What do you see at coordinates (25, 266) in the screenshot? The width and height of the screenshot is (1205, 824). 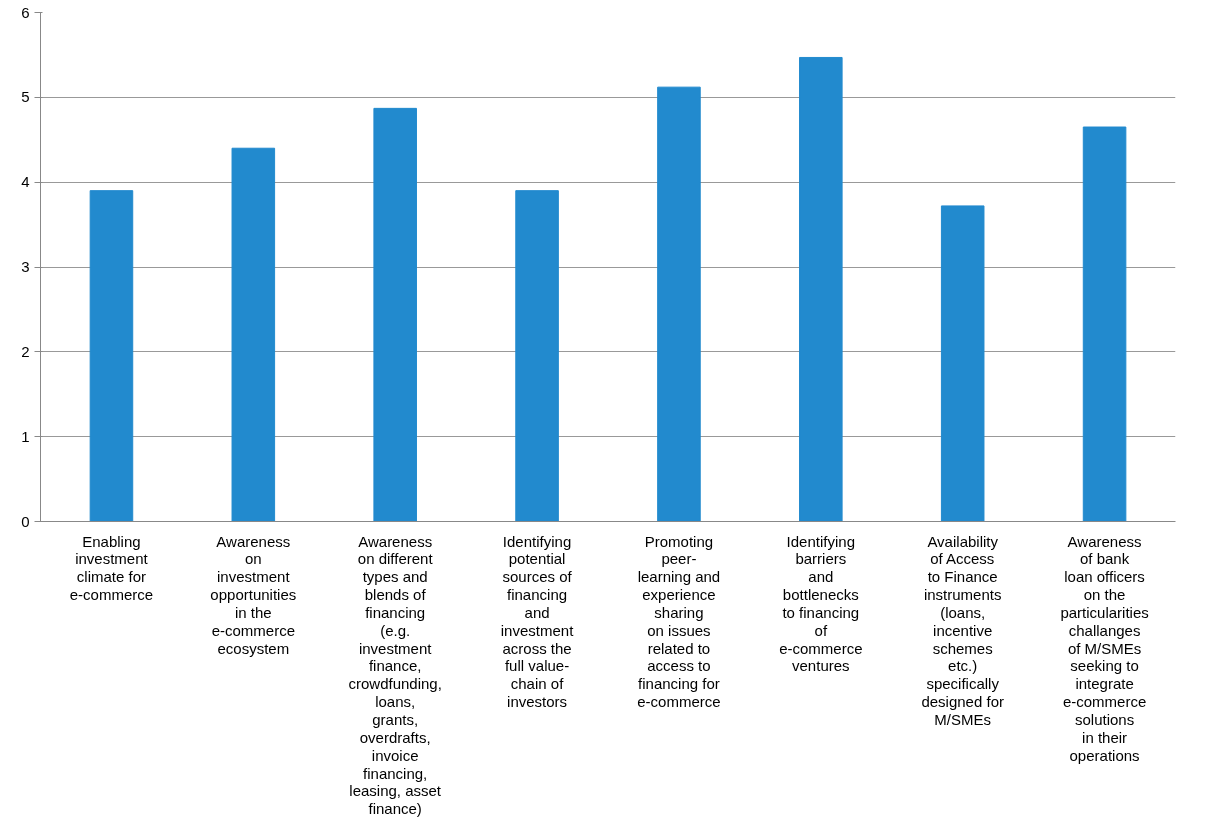 I see `y-tick-label: 3` at bounding box center [25, 266].